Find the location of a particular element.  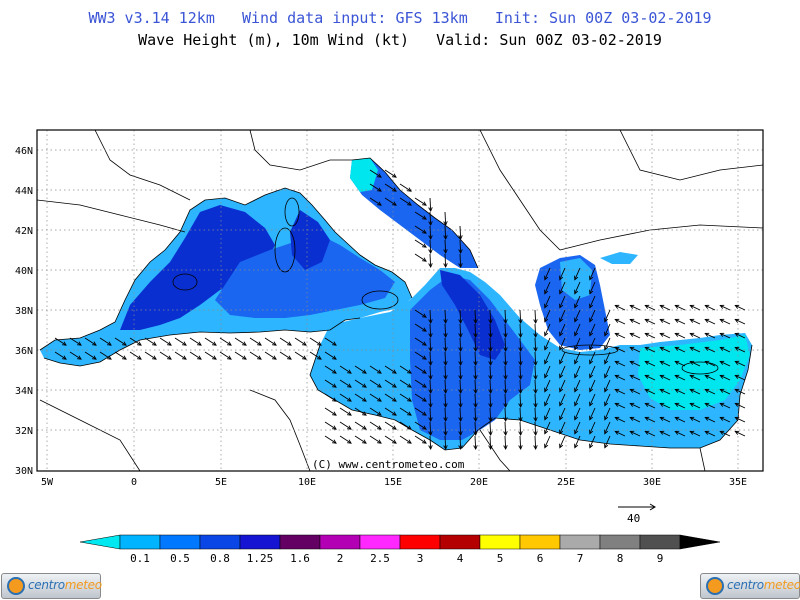

lon-label: 0 is located at coordinates (134, 482).